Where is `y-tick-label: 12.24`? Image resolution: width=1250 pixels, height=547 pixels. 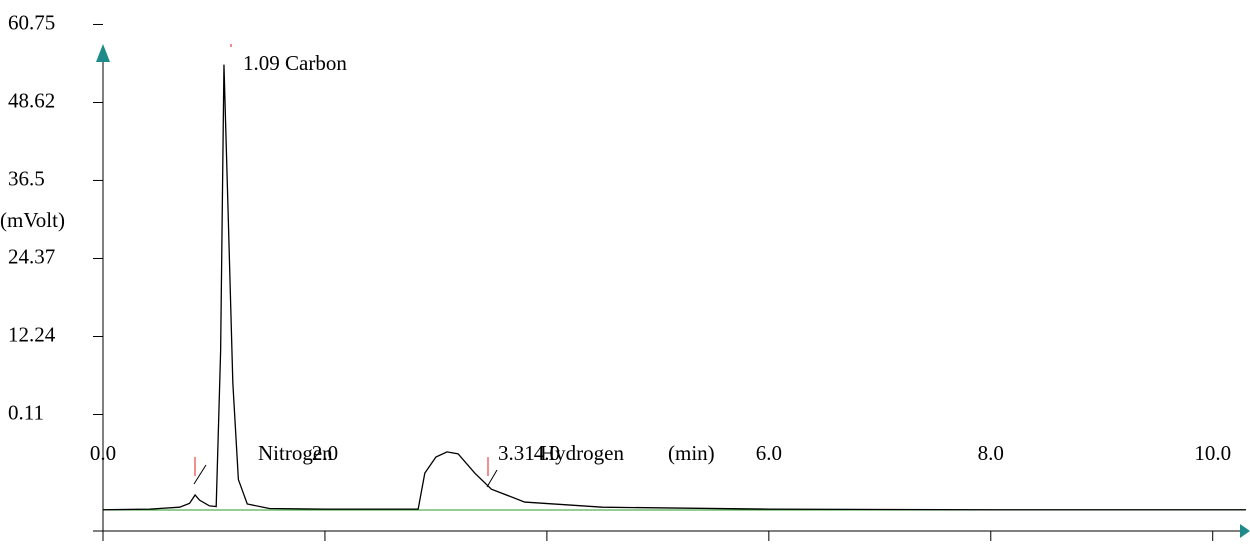 y-tick-label: 12.24 is located at coordinates (32, 334).